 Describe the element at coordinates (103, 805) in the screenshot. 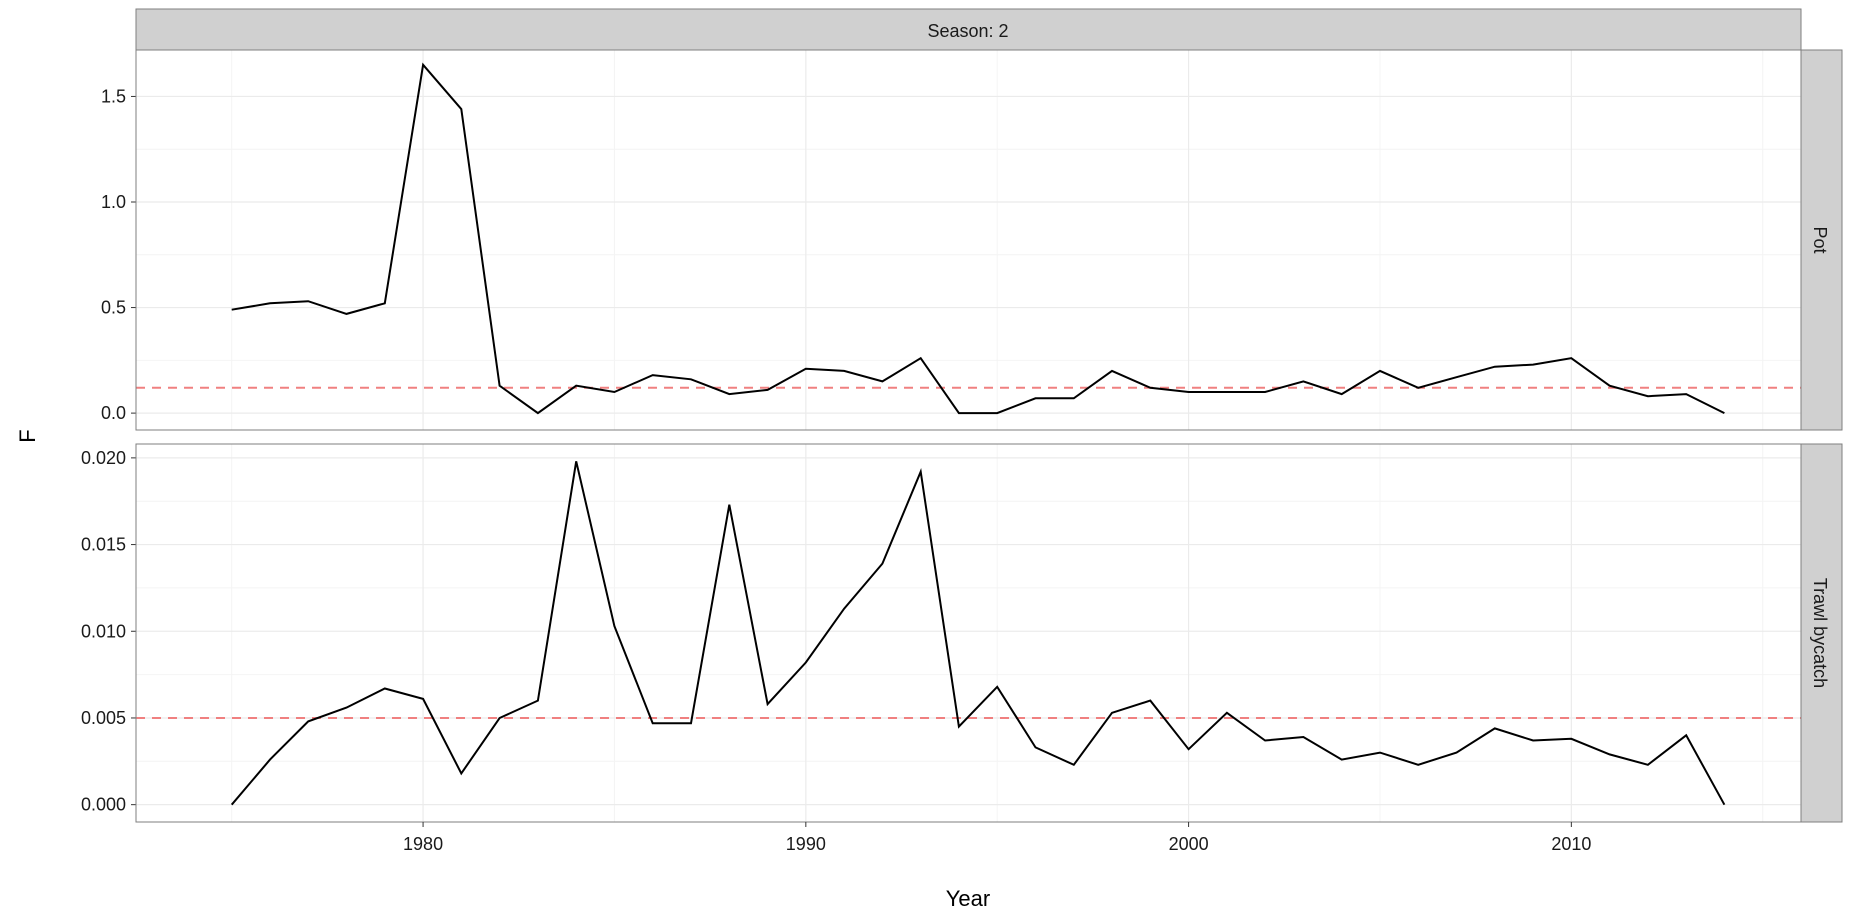

I see `y-tick-label: 0.000` at that location.